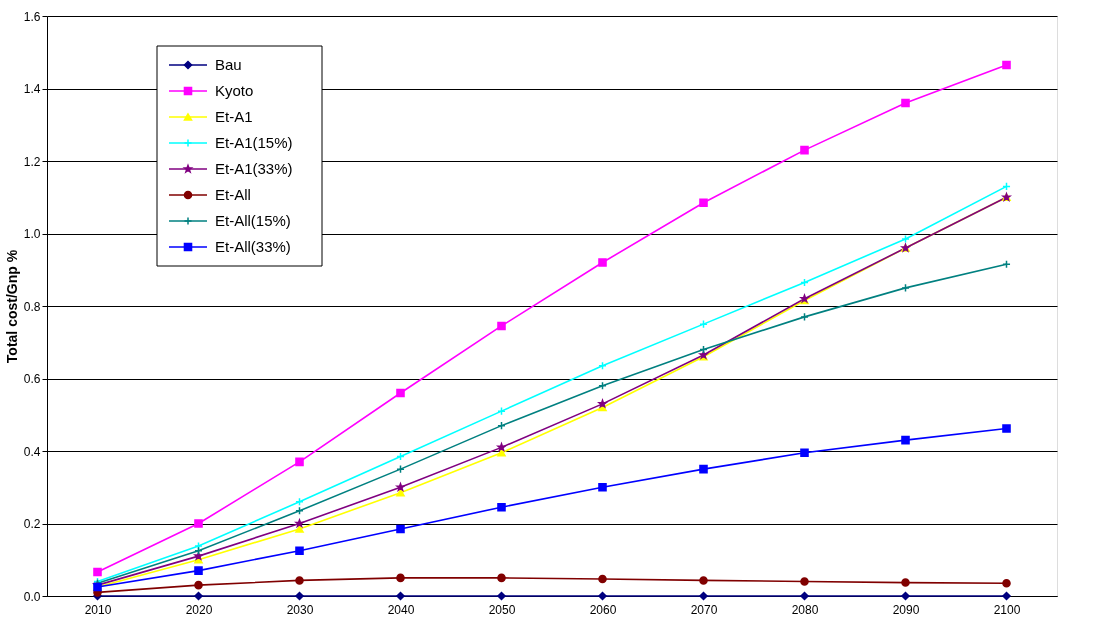  Describe the element at coordinates (32, 524) in the screenshot. I see `y-tick-label: 0.2` at that location.